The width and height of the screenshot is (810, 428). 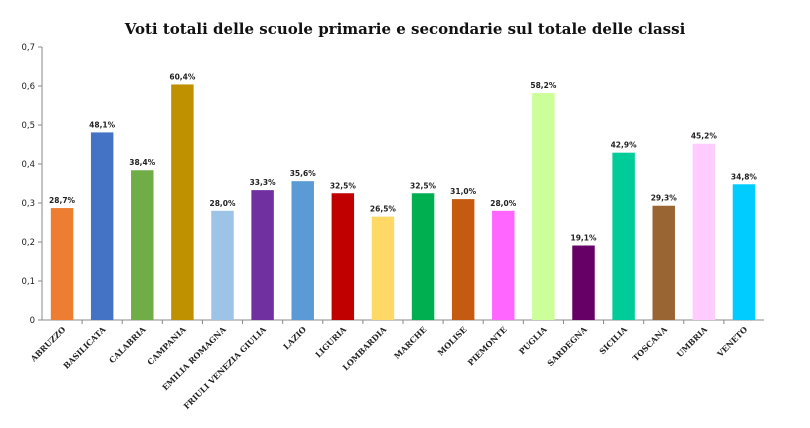 I want to click on x-tick-label: PIEMONTE, so click(x=487, y=345).